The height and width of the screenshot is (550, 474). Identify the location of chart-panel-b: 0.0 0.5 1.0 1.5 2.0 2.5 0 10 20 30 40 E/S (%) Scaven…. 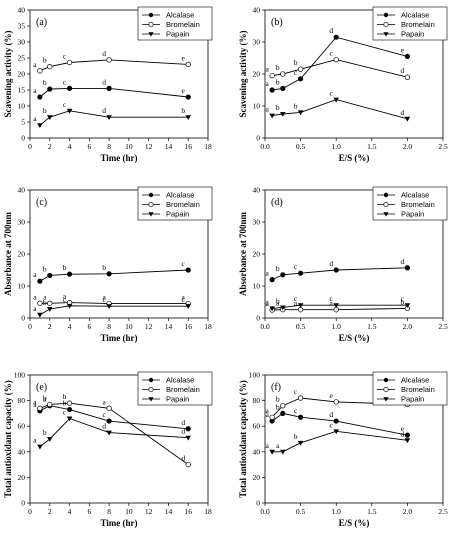
(343, 85).